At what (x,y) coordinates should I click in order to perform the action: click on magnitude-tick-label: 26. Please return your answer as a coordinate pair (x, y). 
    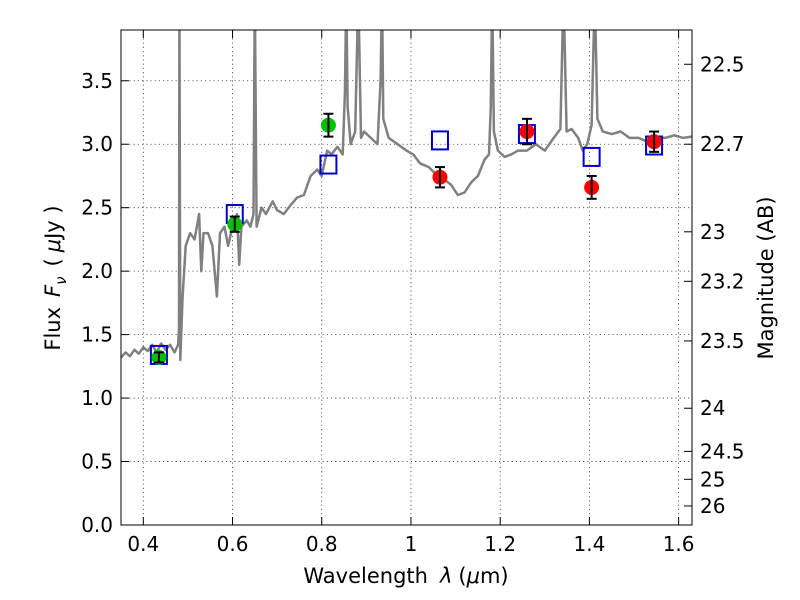
    Looking at the image, I should click on (712, 506).